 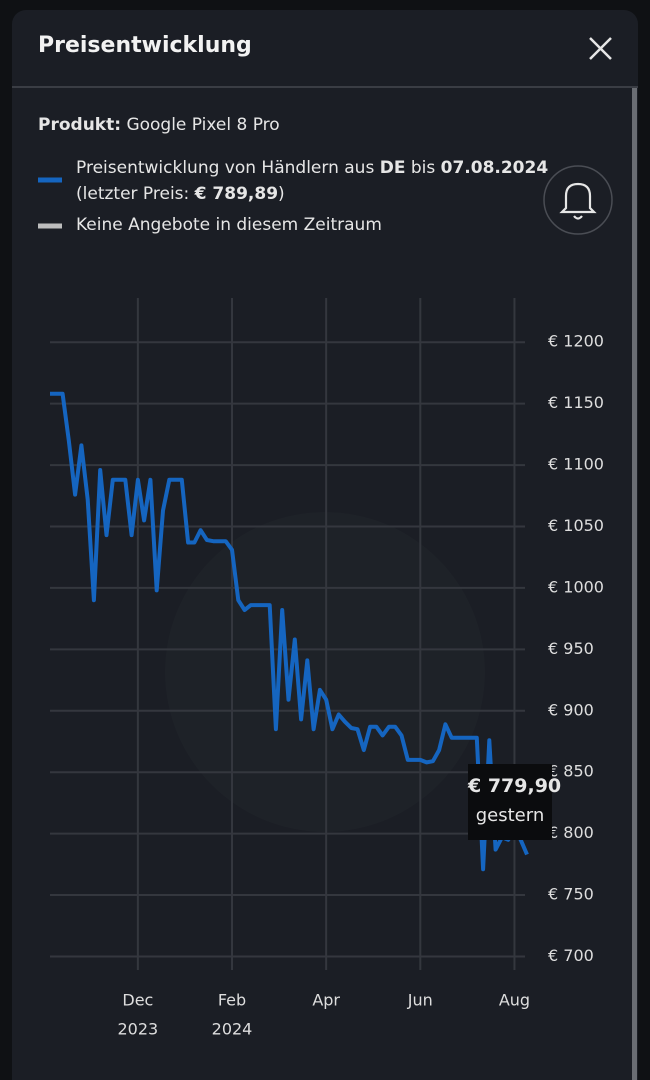 What do you see at coordinates (576, 464) in the screenshot?
I see `y-tick-label: € 1100` at bounding box center [576, 464].